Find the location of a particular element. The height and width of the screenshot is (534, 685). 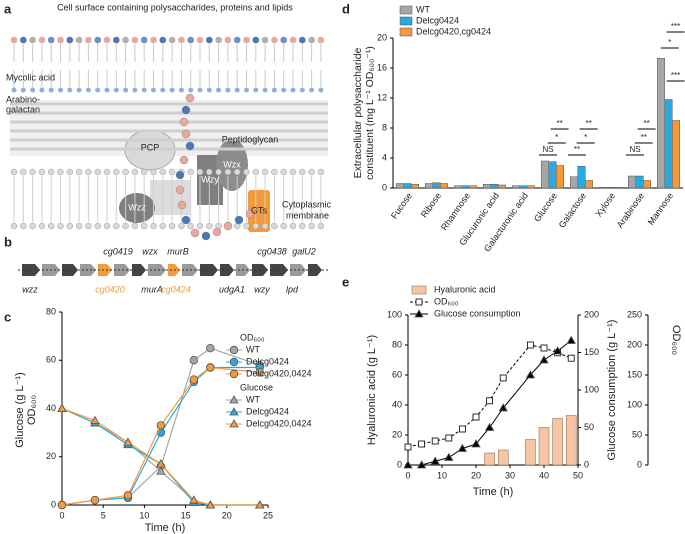

y-tick-label: 60 is located at coordinates (51, 360).